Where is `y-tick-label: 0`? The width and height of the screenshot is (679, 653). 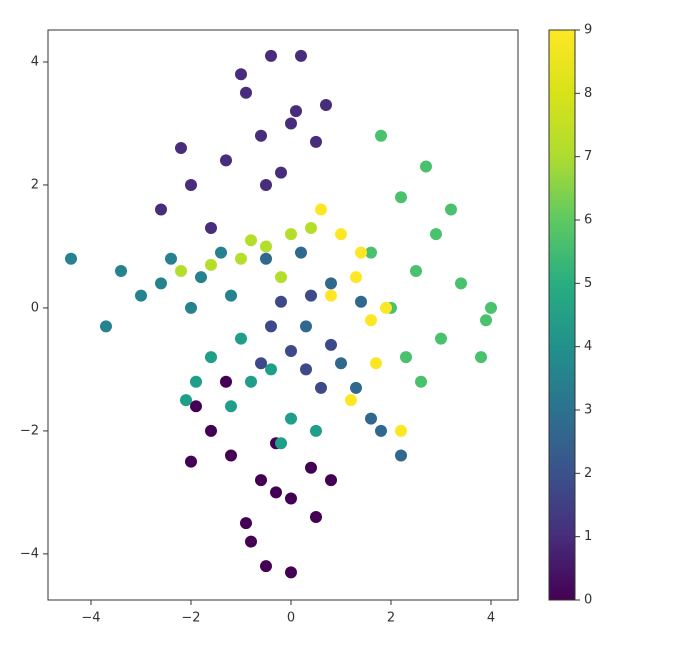
y-tick-label: 0 is located at coordinates (35, 307).